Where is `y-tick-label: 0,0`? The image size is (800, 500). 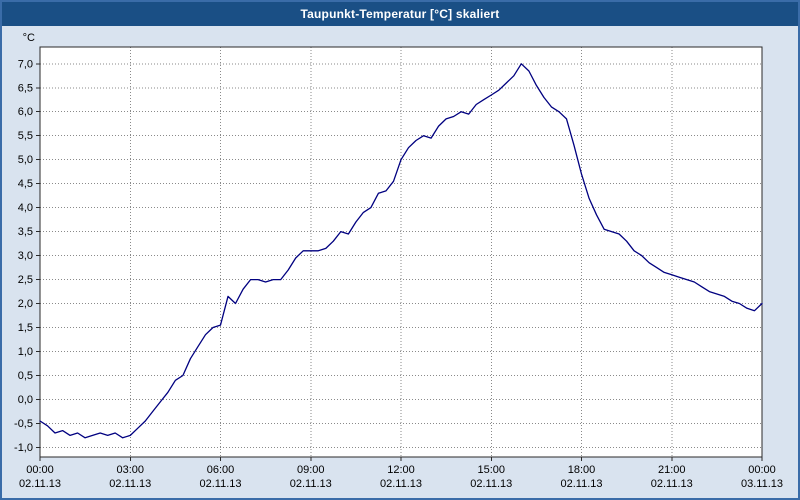 y-tick-label: 0,0 is located at coordinates (25, 400).